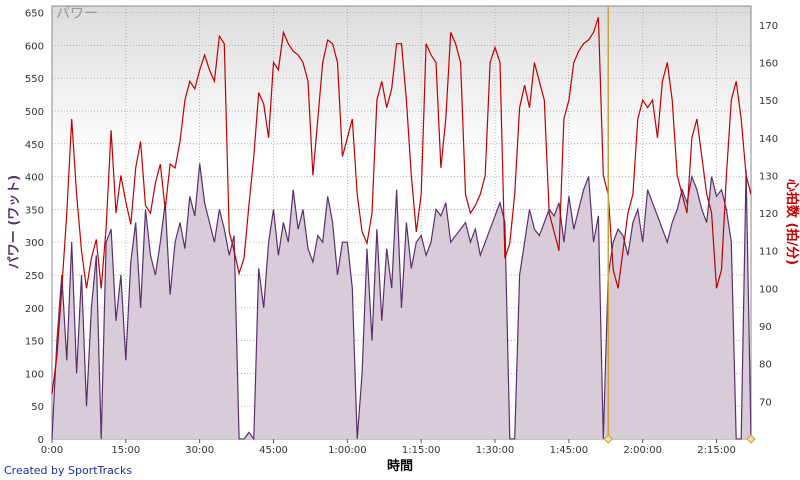 This screenshot has width=800, height=480. Describe the element at coordinates (768, 139) in the screenshot. I see `y-right-tick-label: 140` at that location.